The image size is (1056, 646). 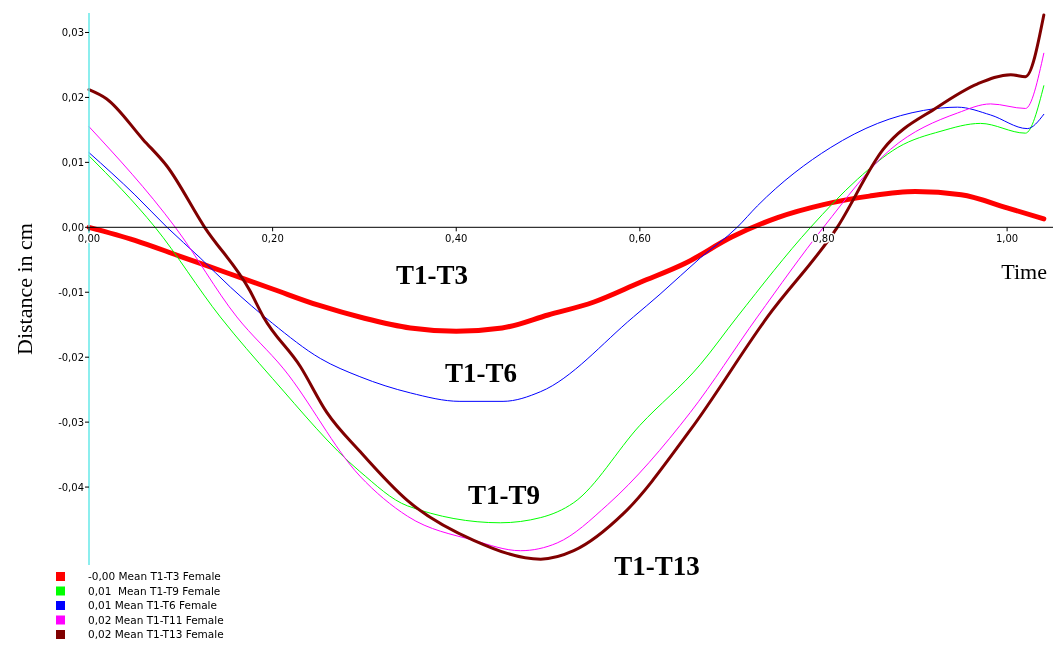 I want to click on annotation: T1-T9, so click(x=504, y=495).